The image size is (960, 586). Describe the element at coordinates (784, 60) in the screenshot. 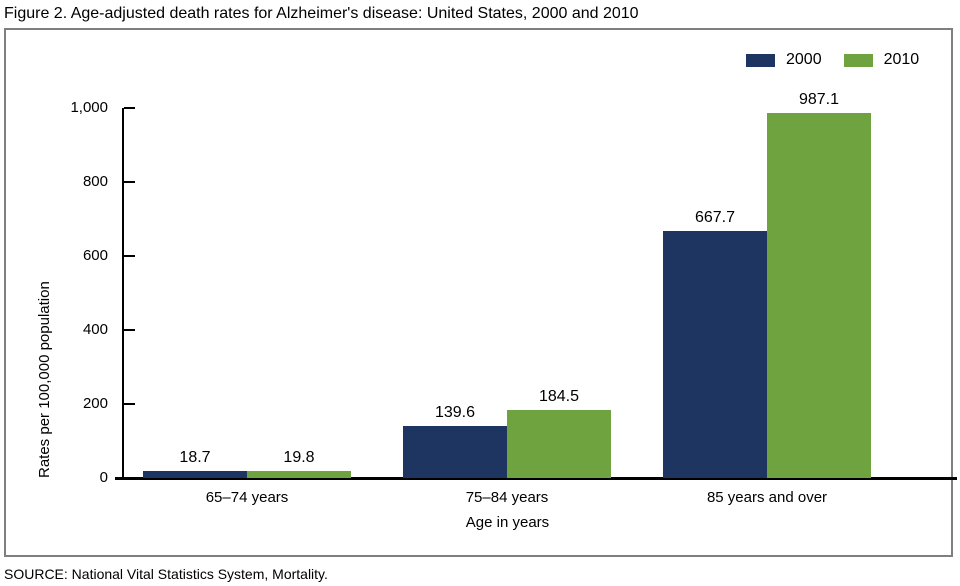

I see `legend-item-2000: 2000` at that location.